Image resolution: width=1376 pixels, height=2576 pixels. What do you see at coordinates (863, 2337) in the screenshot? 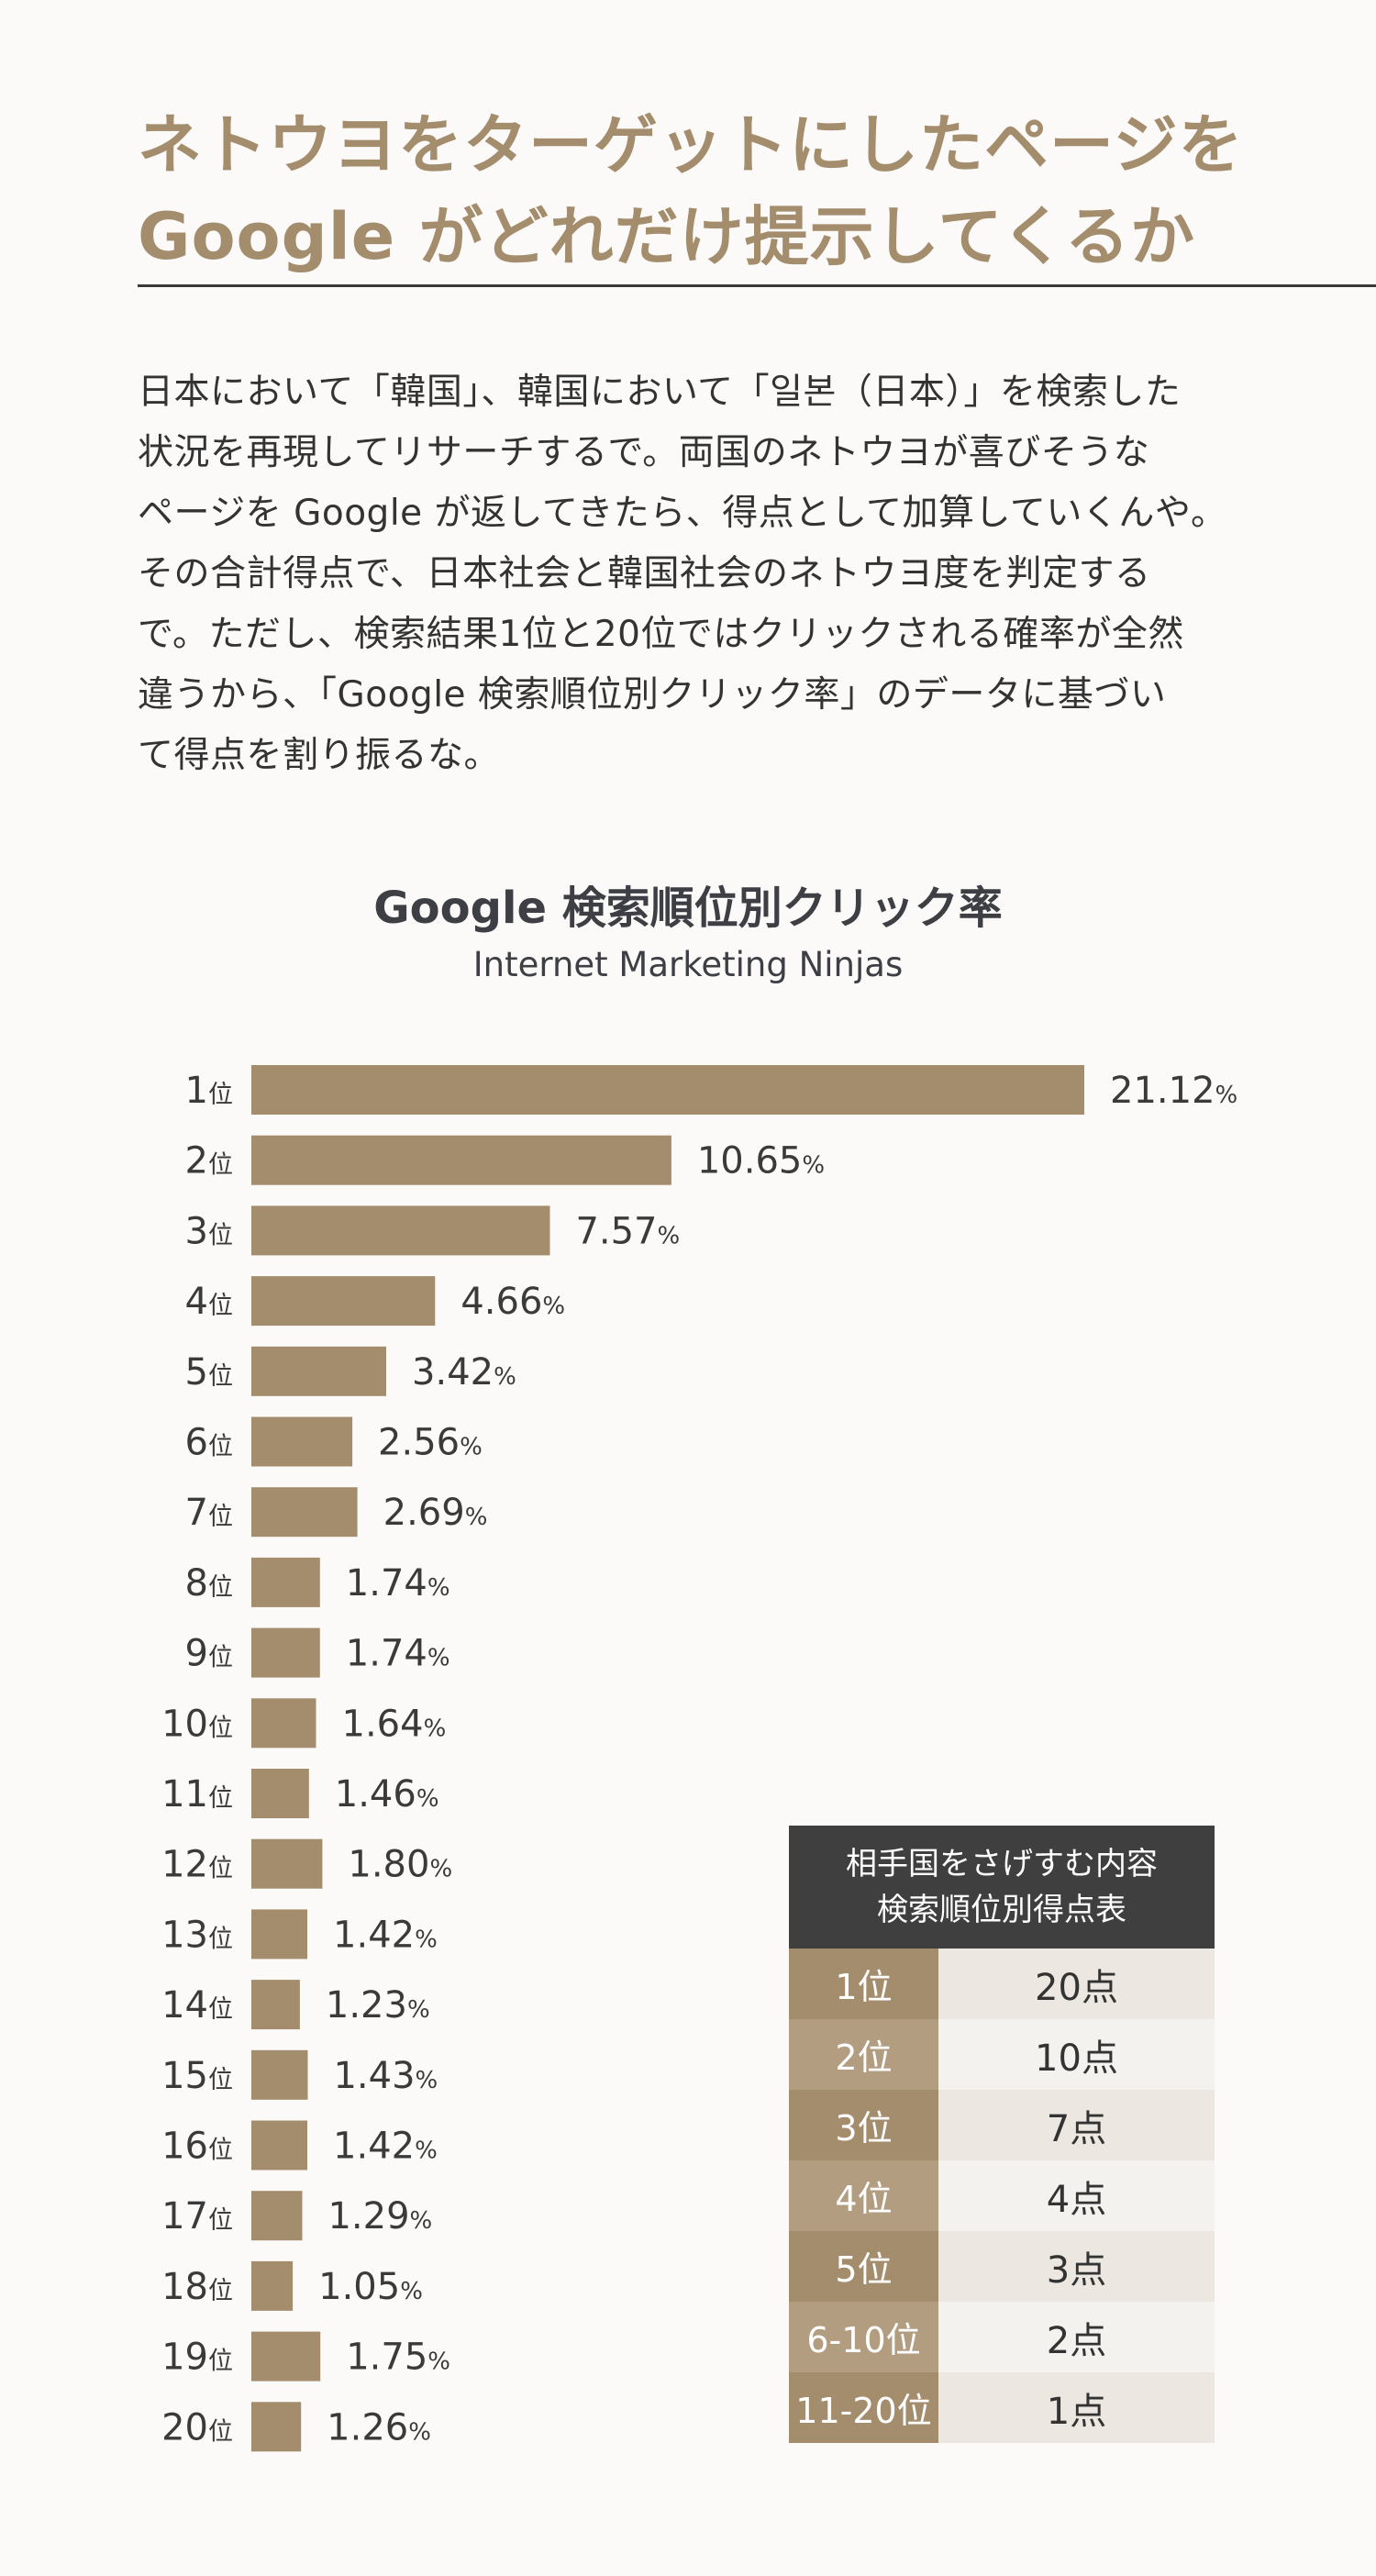
I see `score-rank-cell: 6-10位` at bounding box center [863, 2337].